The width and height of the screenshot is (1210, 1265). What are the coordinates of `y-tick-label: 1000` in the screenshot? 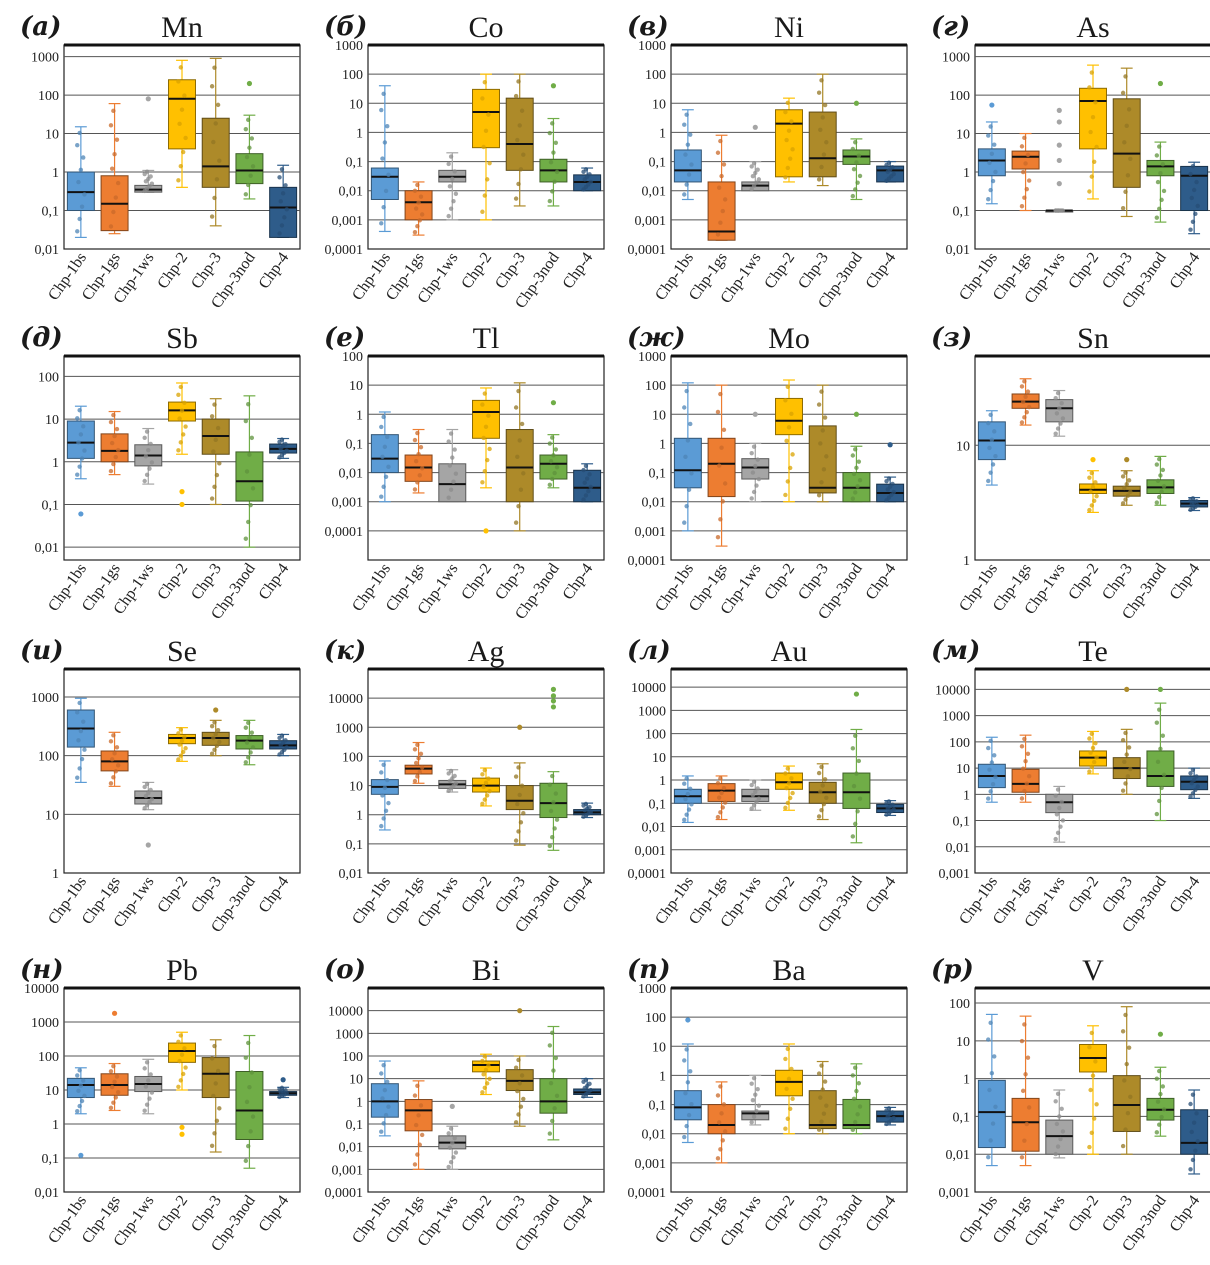 It's located at (956, 717).